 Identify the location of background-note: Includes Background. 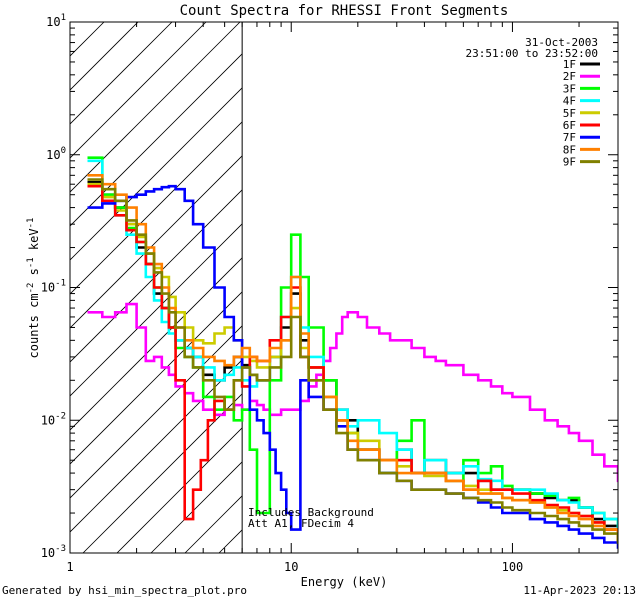
(311, 512).